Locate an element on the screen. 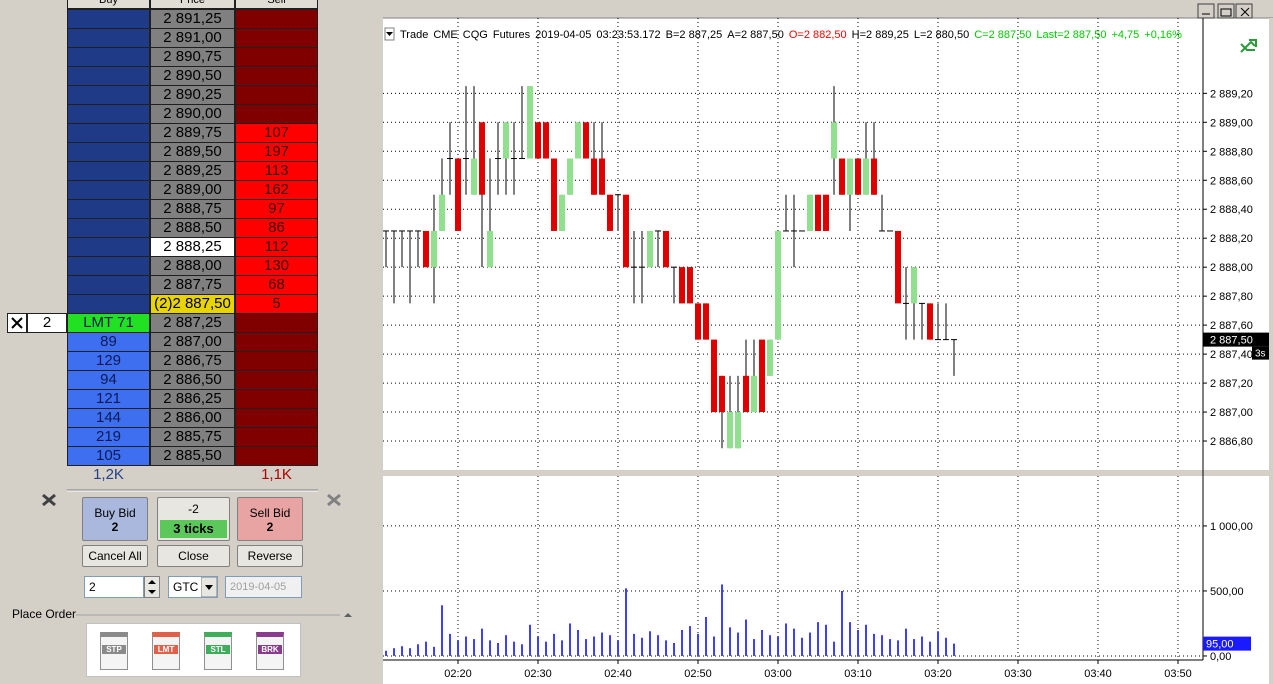 This screenshot has height=684, width=1273. sell-cell: 107 is located at coordinates (276, 133).